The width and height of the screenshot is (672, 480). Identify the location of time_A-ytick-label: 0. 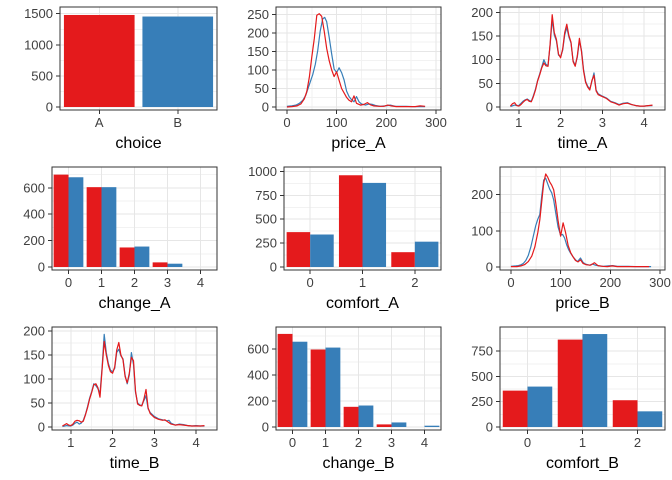
(489, 107).